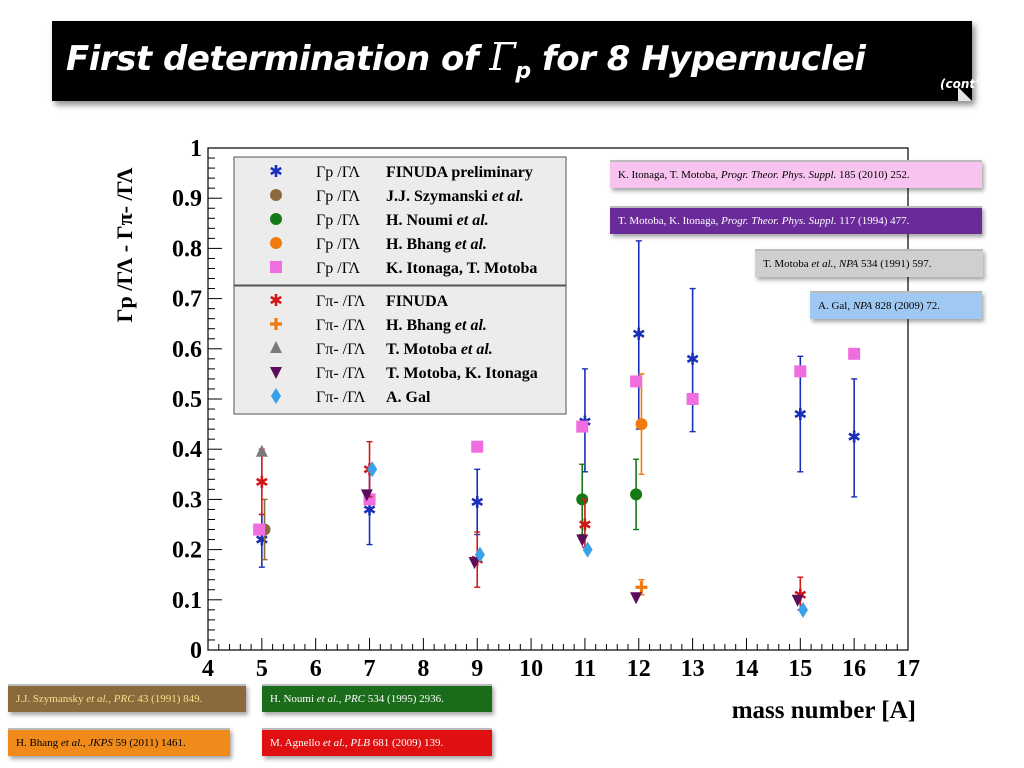 This screenshot has height=768, width=1024. What do you see at coordinates (408, 397) in the screenshot?
I see `legend-label: A. Gal` at bounding box center [408, 397].